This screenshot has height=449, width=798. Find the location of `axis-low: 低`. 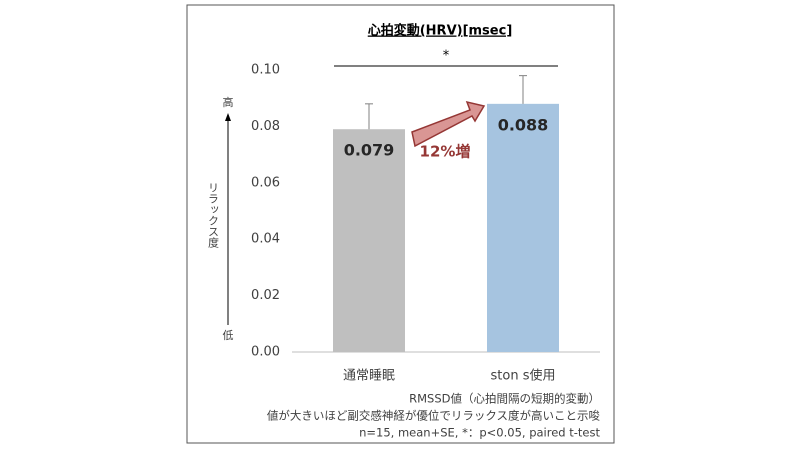

axis-low: 低 is located at coordinates (228, 335).